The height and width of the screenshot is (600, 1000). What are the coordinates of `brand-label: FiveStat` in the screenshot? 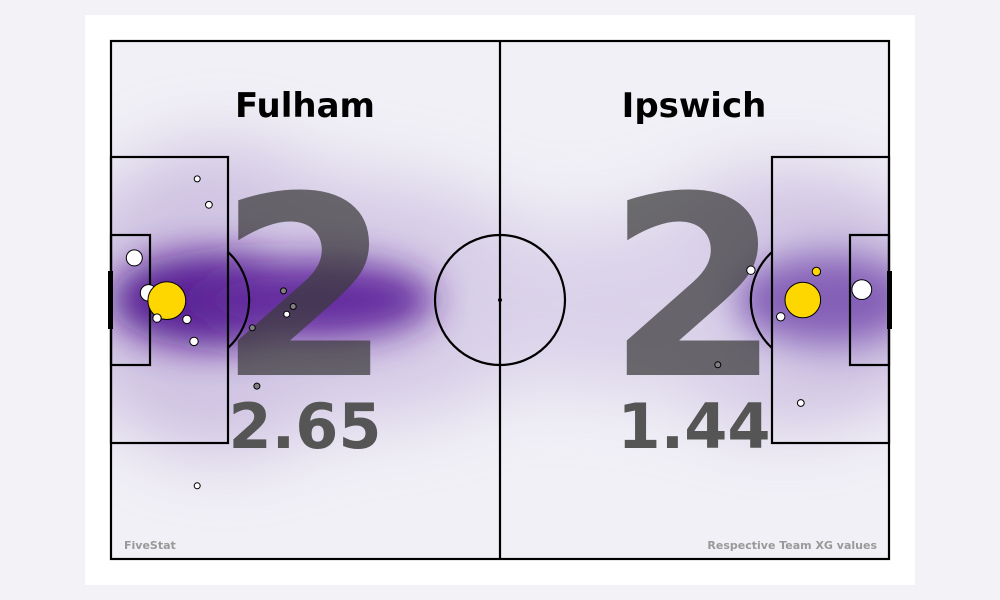 It's located at (150, 545).